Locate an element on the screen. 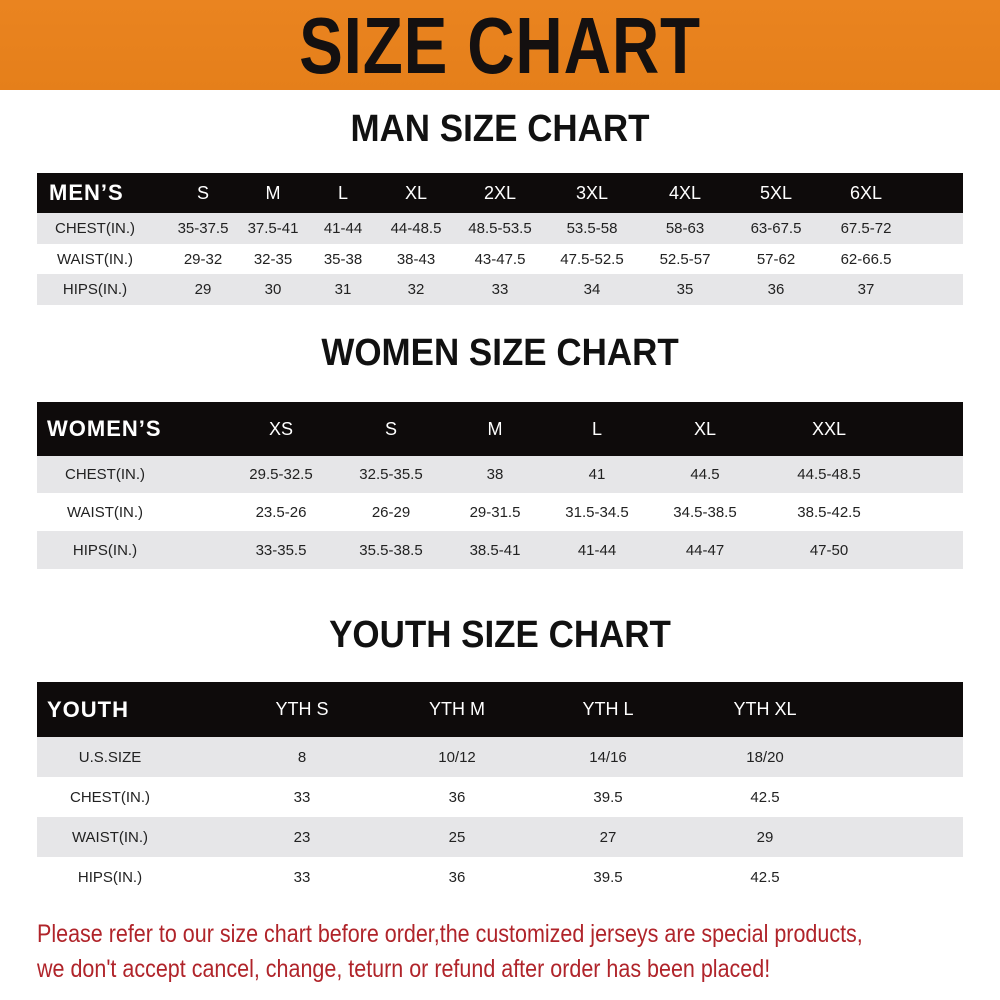  table-cell: 52.5-57 is located at coordinates (685, 259).